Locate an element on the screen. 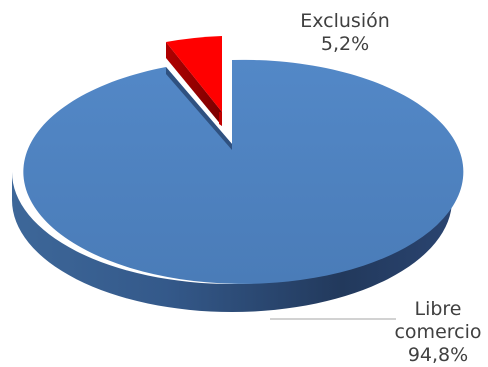 The width and height of the screenshot is (488, 367). label-libre-comercio-line2: comercio is located at coordinates (437, 332).